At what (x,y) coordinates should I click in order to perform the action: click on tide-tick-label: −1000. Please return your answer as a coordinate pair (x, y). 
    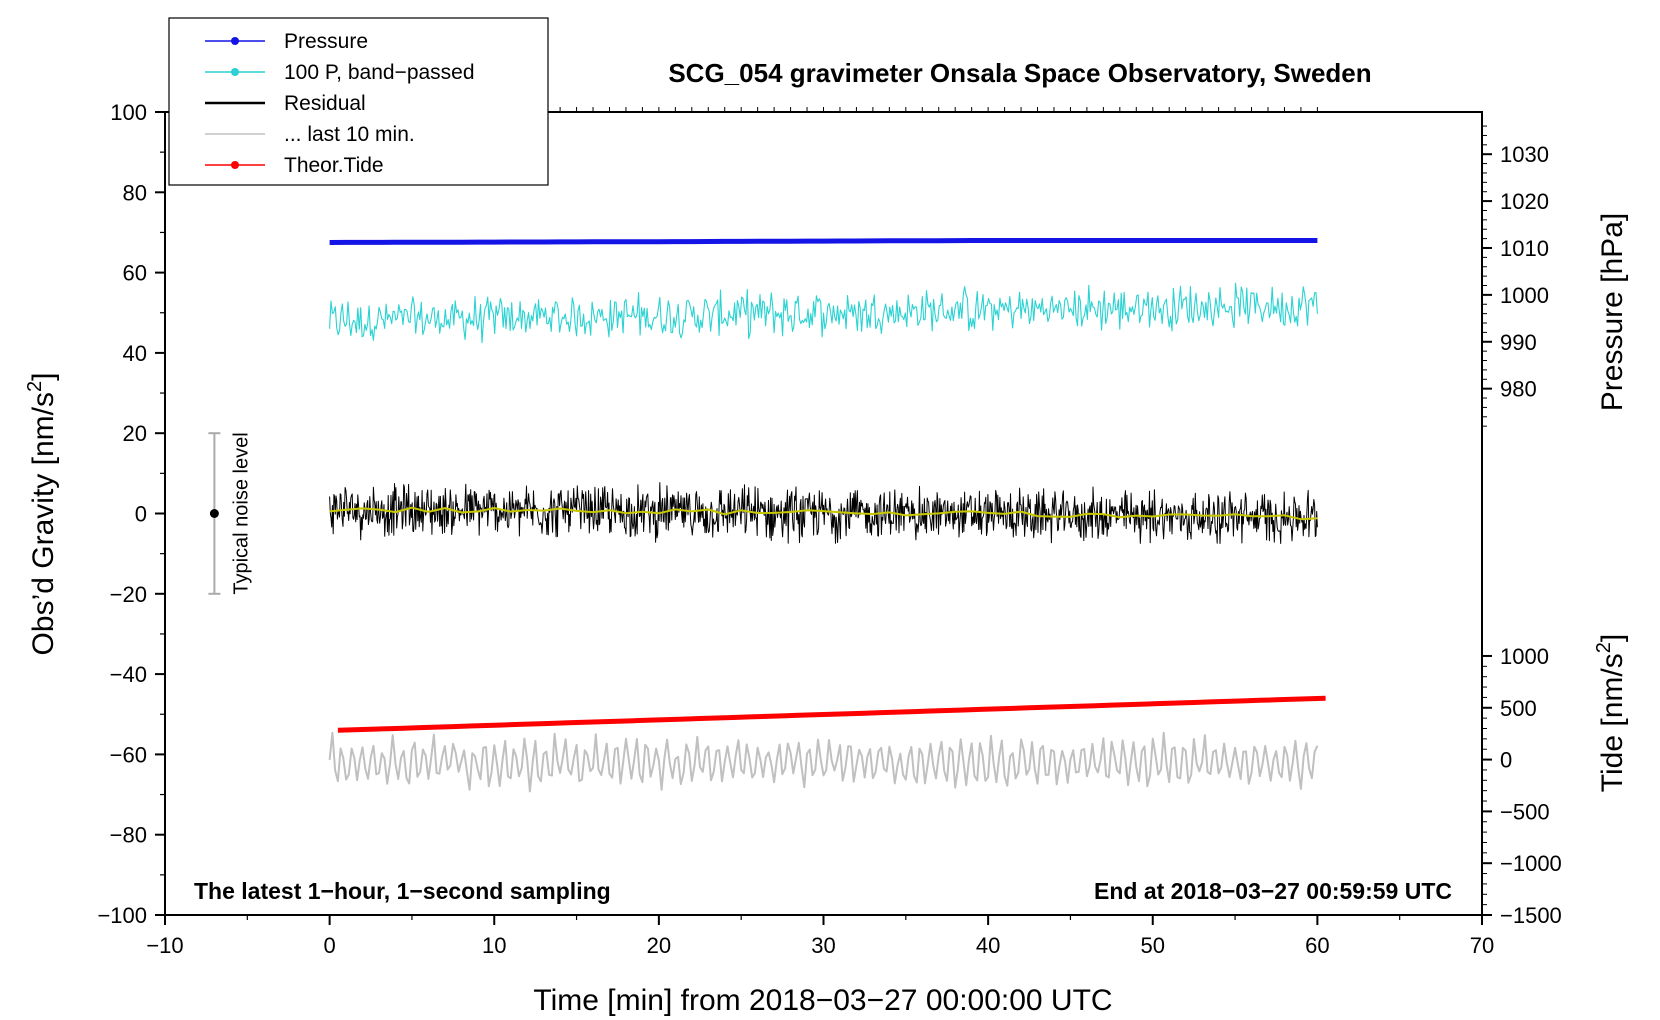
    Looking at the image, I should click on (1531, 863).